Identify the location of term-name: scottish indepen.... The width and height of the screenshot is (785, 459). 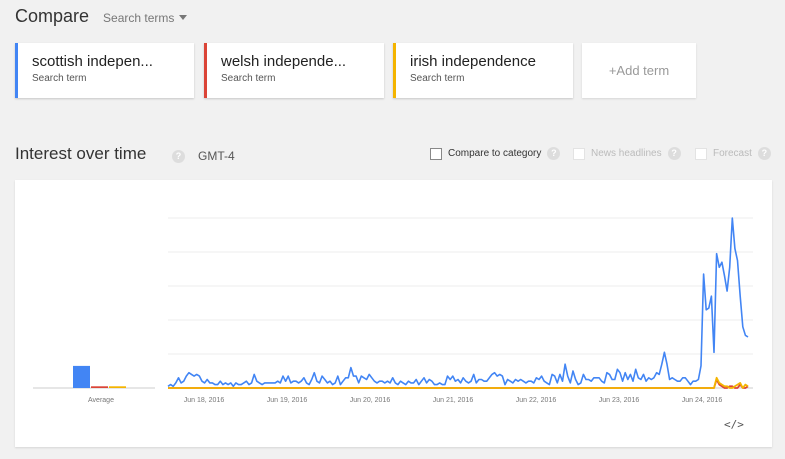
(92, 61).